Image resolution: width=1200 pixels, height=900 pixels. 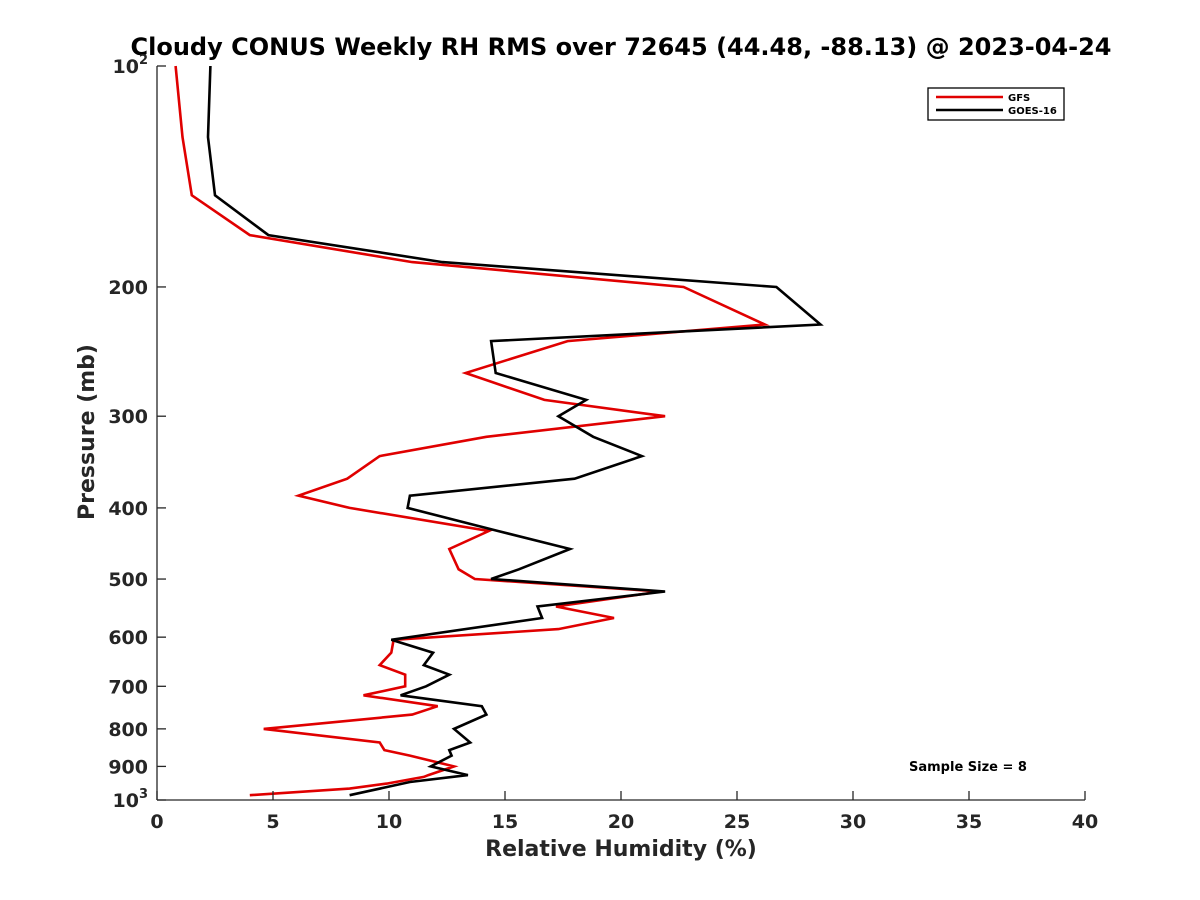 I want to click on legend-label: GFS, so click(x=1019, y=98).